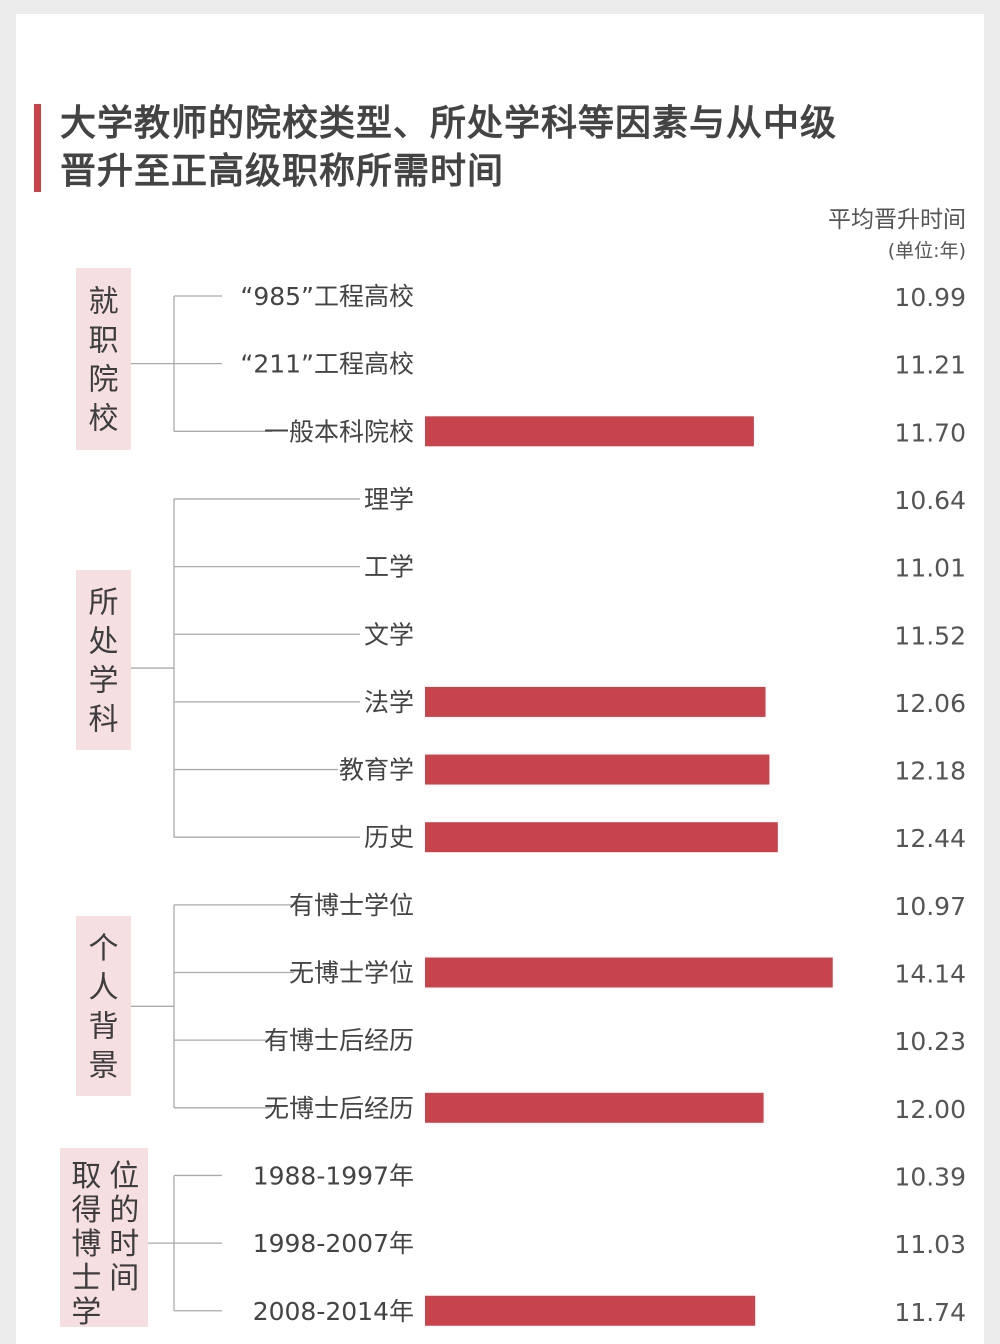 The image size is (1000, 1344). I want to click on value-label: 12.06, so click(930, 703).